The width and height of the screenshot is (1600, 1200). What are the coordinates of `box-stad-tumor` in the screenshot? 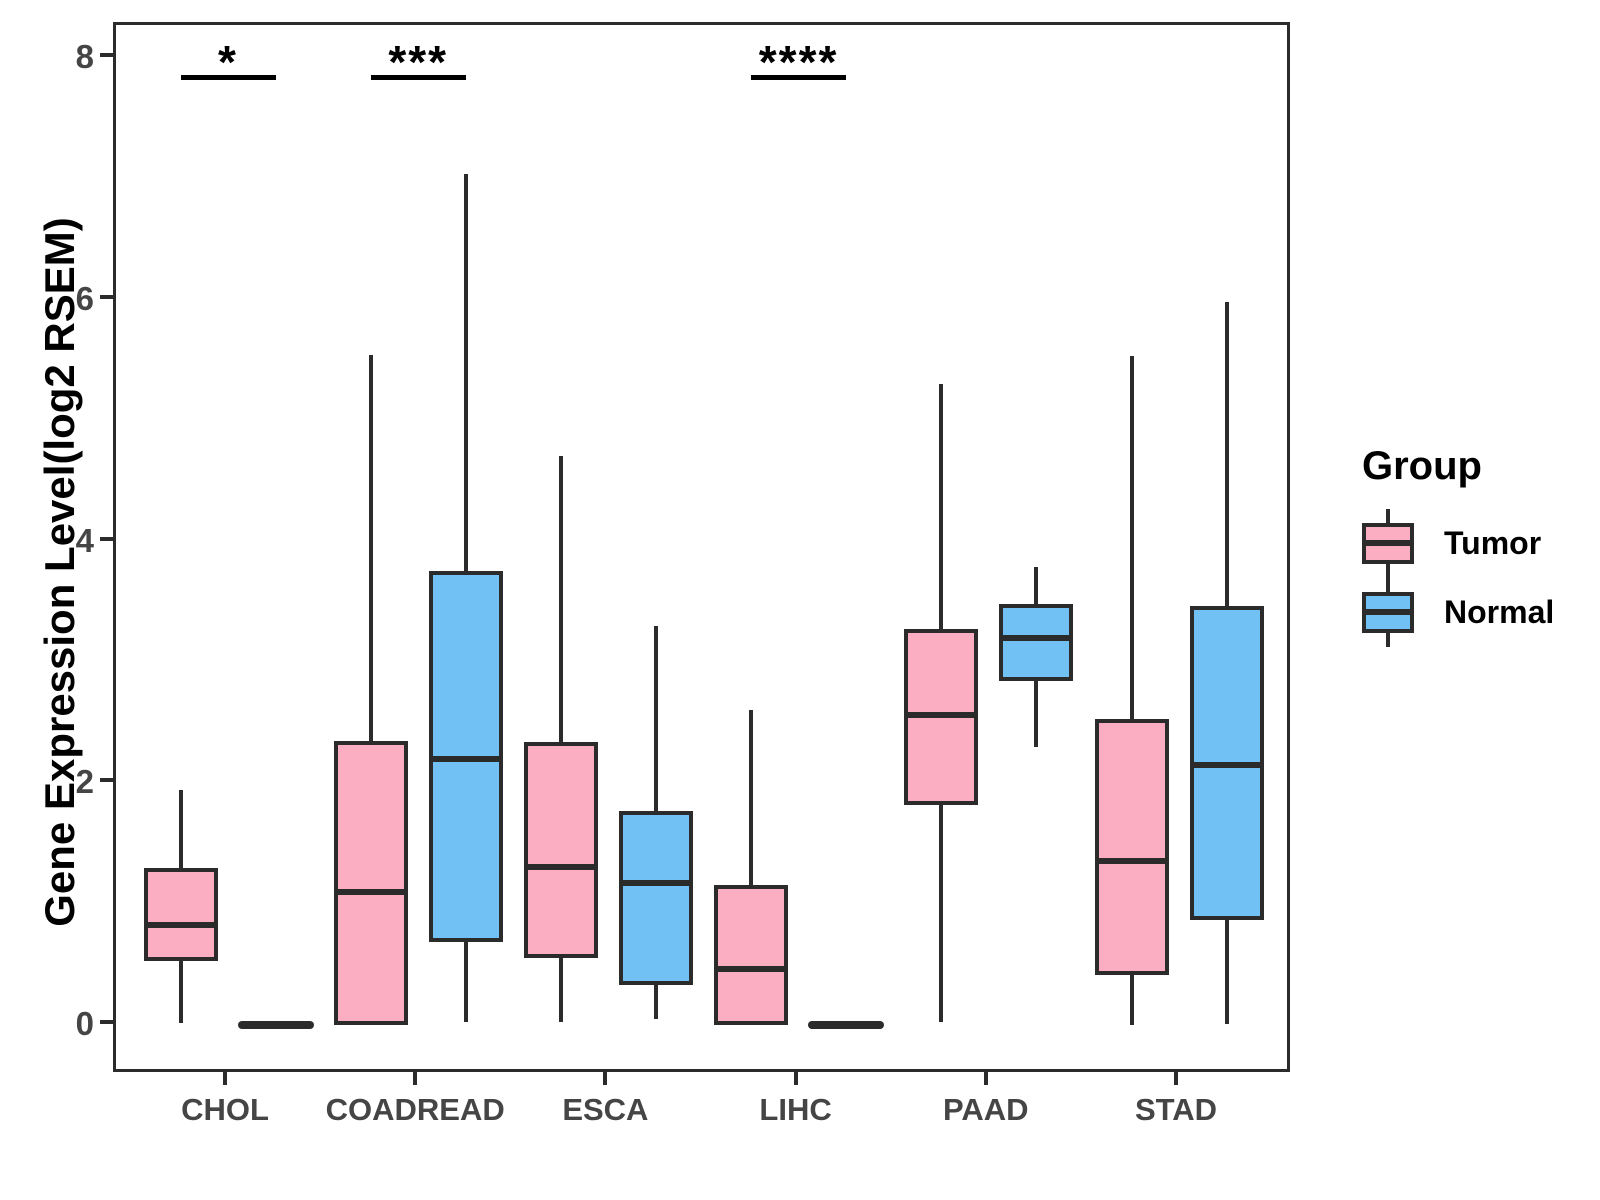 It's located at (1131, 847).